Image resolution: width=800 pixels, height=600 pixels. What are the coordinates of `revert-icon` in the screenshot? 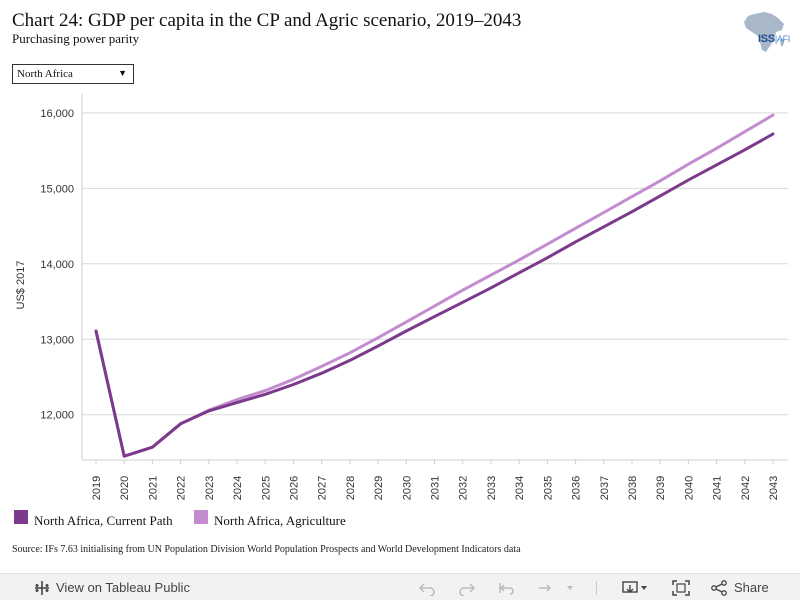 It's located at (506, 588).